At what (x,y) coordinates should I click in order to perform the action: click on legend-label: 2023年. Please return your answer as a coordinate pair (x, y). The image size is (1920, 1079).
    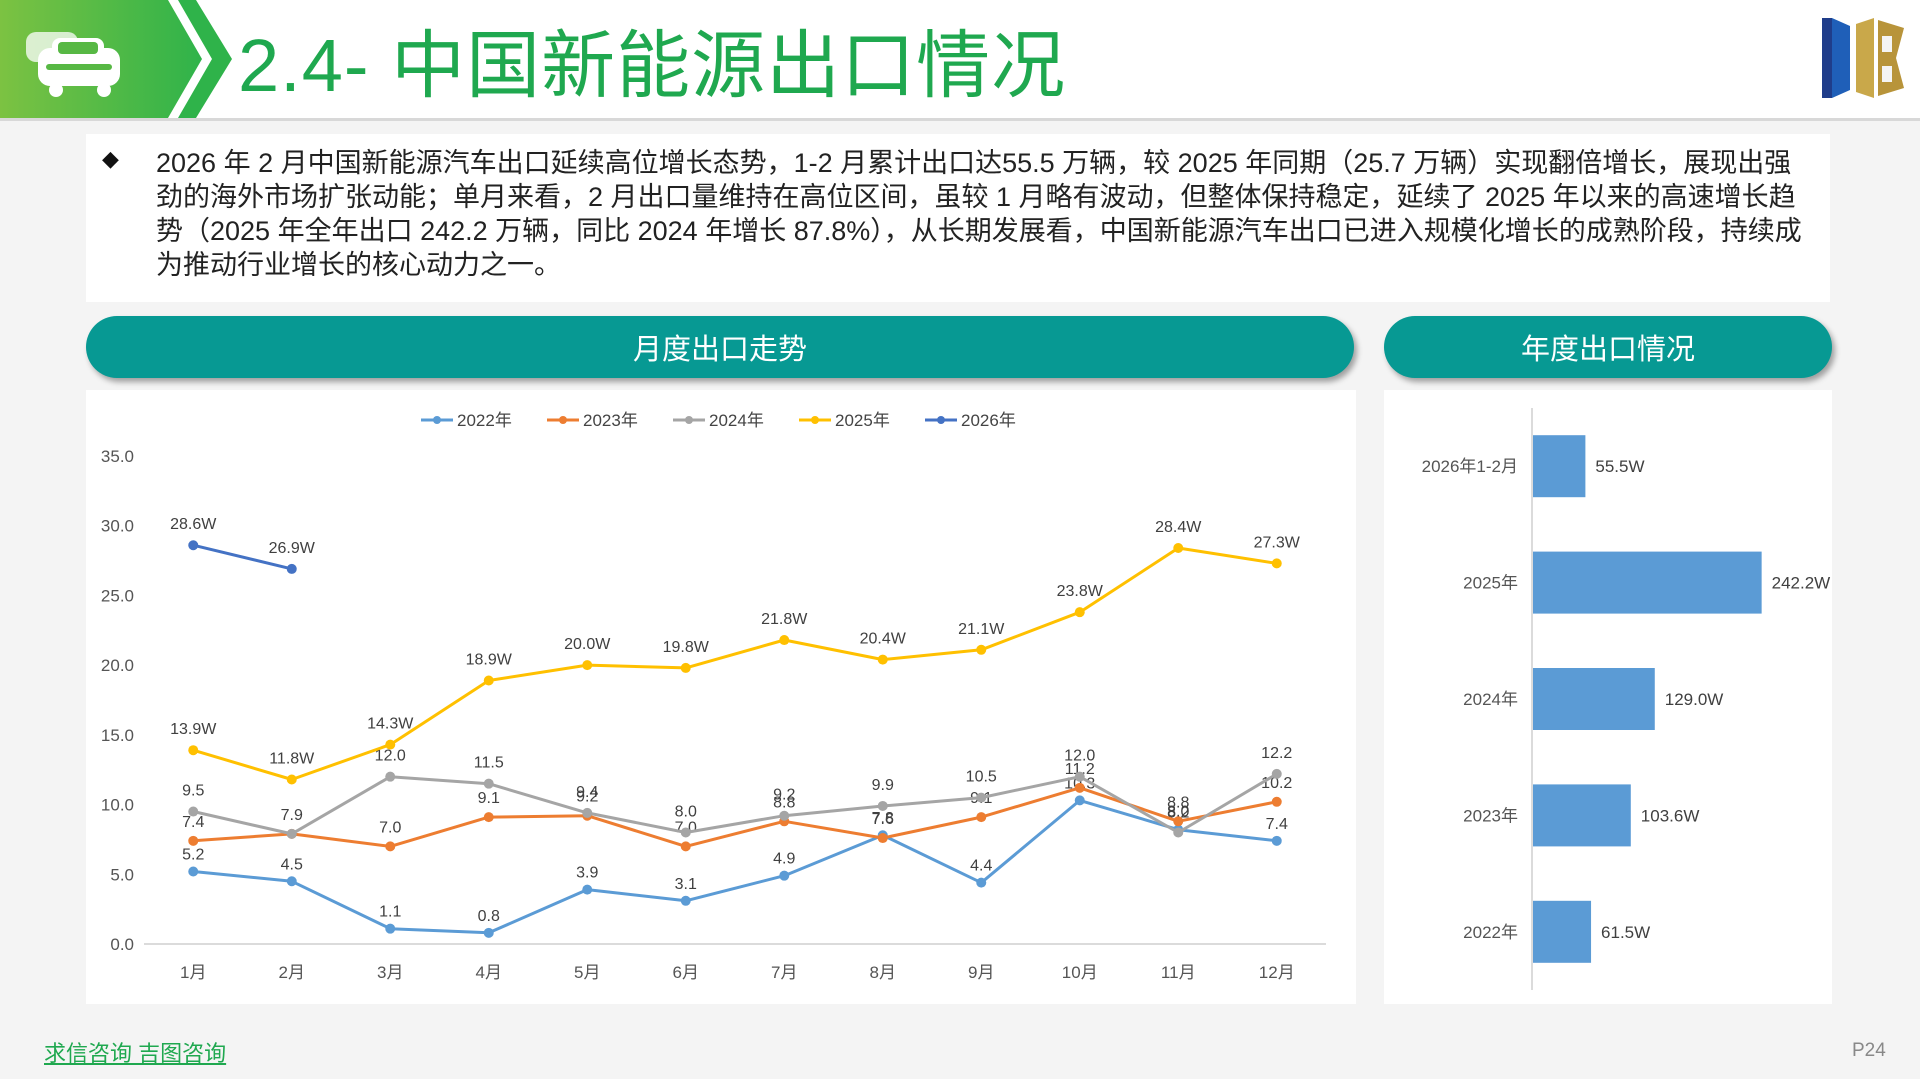
    Looking at the image, I should click on (610, 420).